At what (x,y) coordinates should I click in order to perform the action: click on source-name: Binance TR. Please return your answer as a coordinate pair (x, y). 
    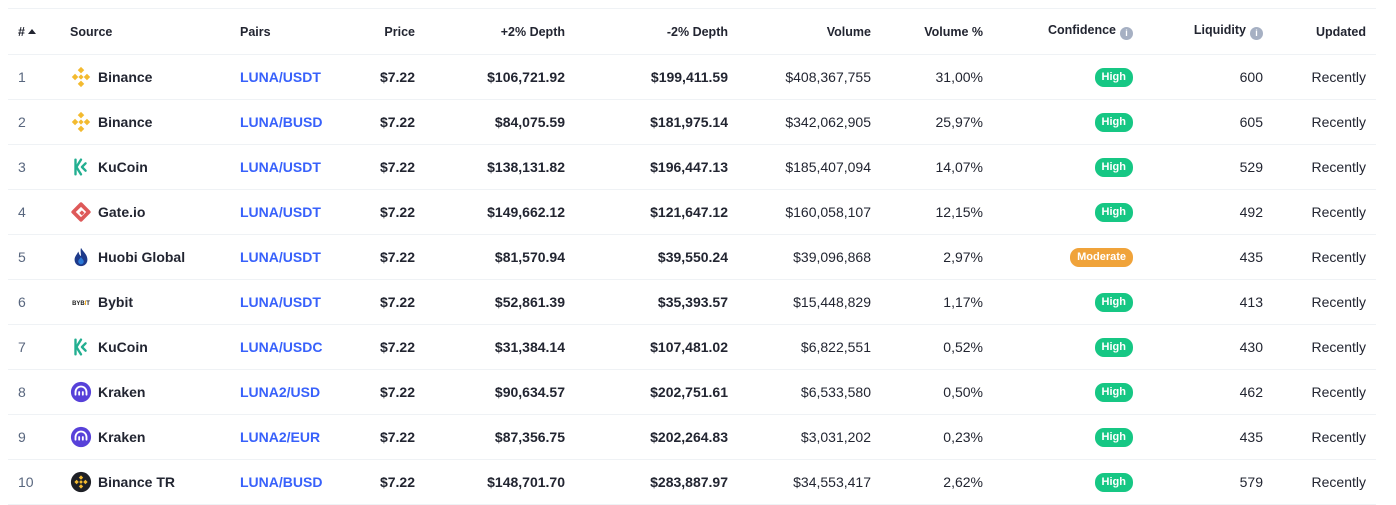
    Looking at the image, I should click on (137, 482).